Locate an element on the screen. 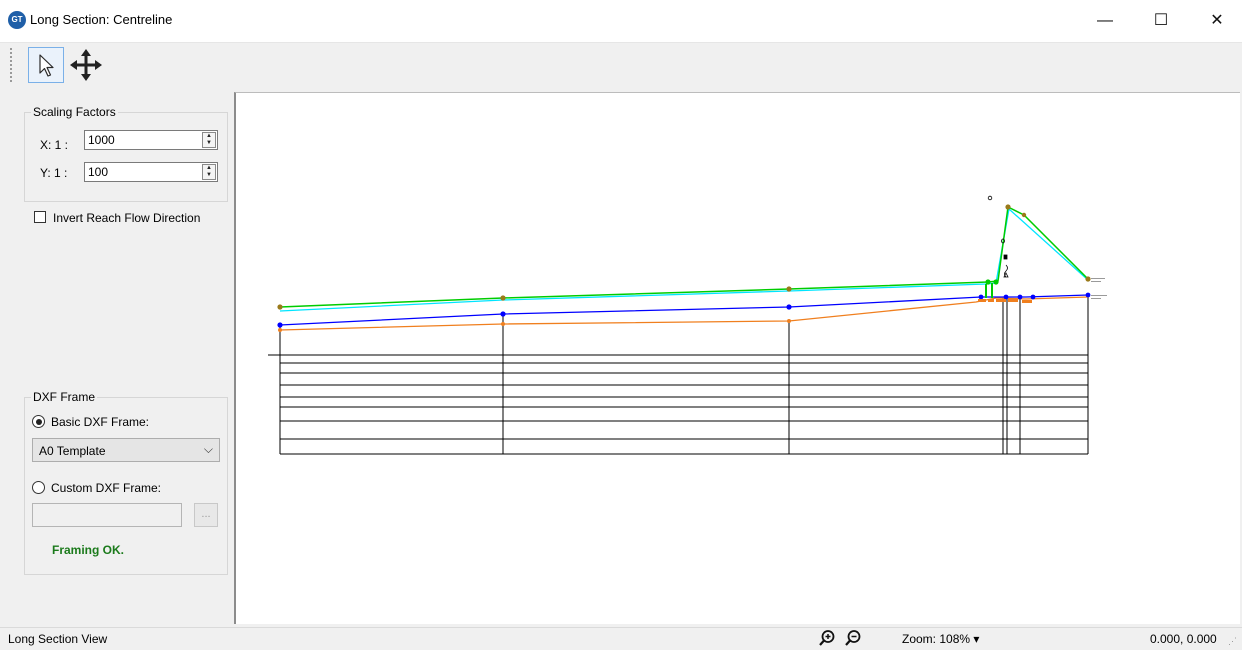 Image resolution: width=1242 pixels, height=650 pixels. node-label-marks is located at coordinates (1099, 288).